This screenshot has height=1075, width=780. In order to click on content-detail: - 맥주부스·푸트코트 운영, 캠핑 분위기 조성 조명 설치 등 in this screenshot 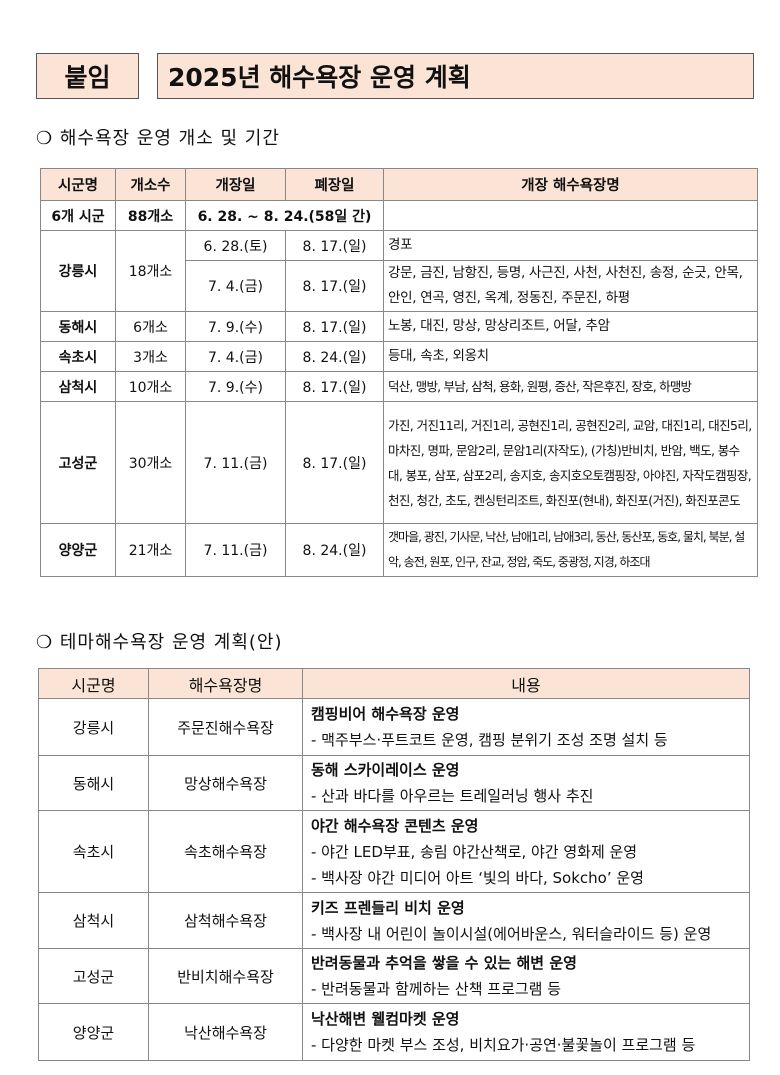, I will do `click(489, 740)`.